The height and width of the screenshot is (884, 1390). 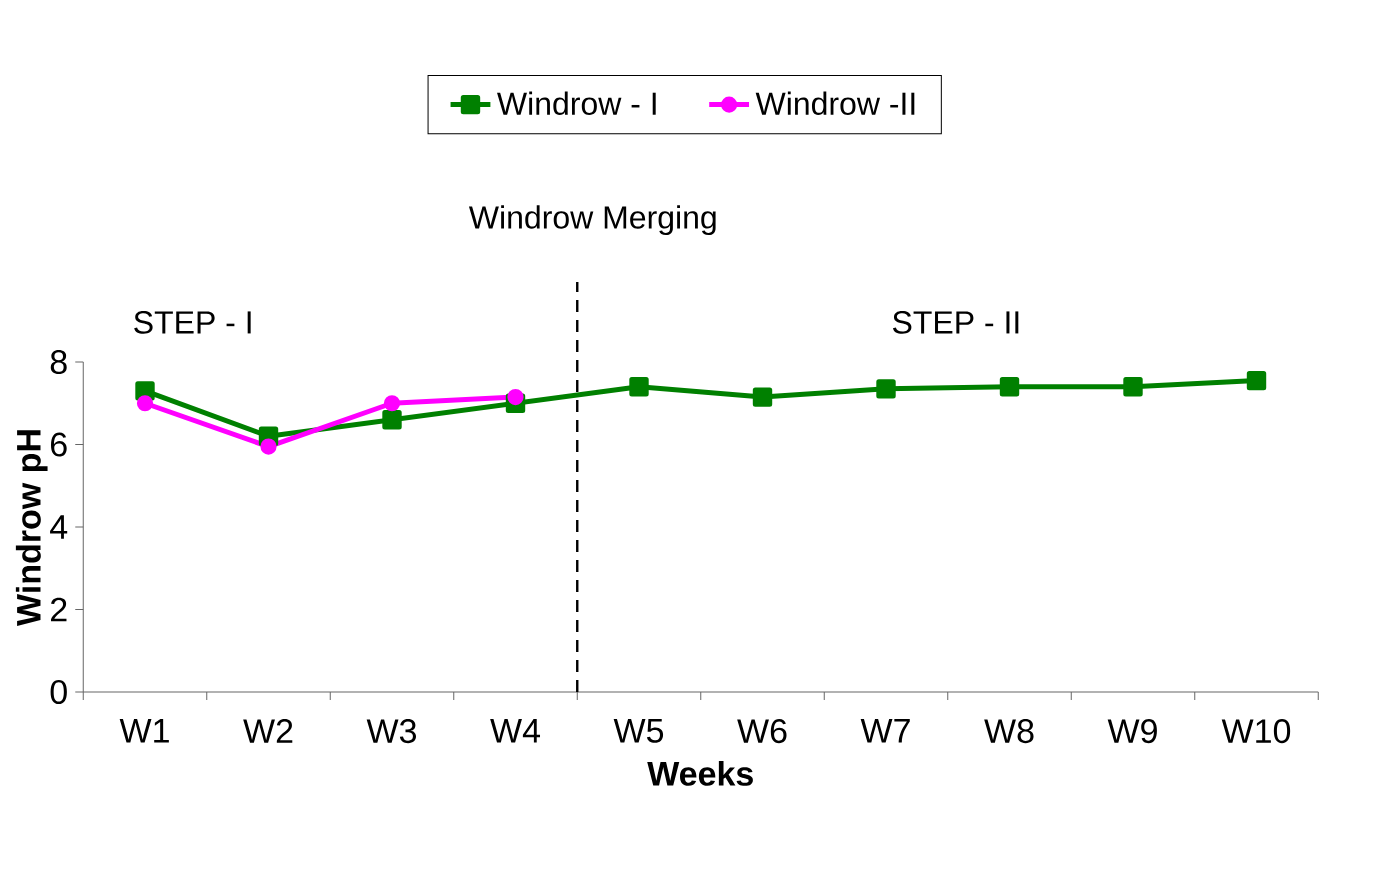 I want to click on x-tick-label: W9, so click(x=1132, y=731).